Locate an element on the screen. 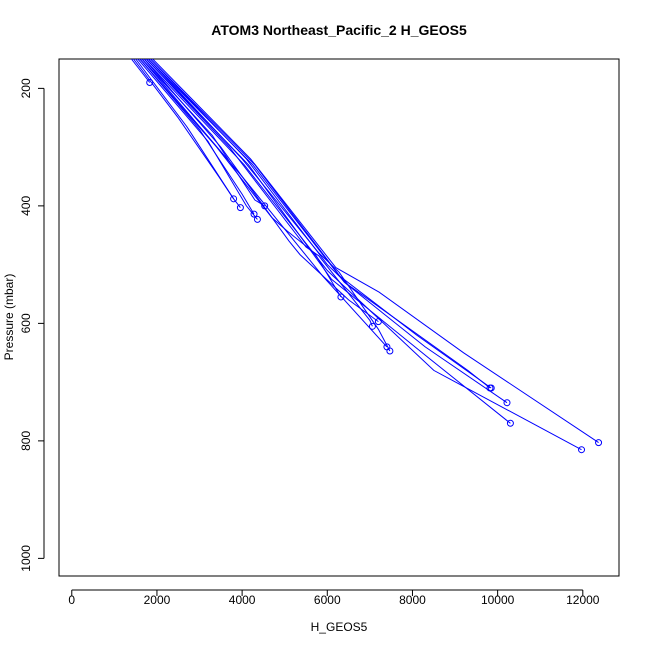 The height and width of the screenshot is (650, 650). y-tick-label: 1000 is located at coordinates (26, 558).